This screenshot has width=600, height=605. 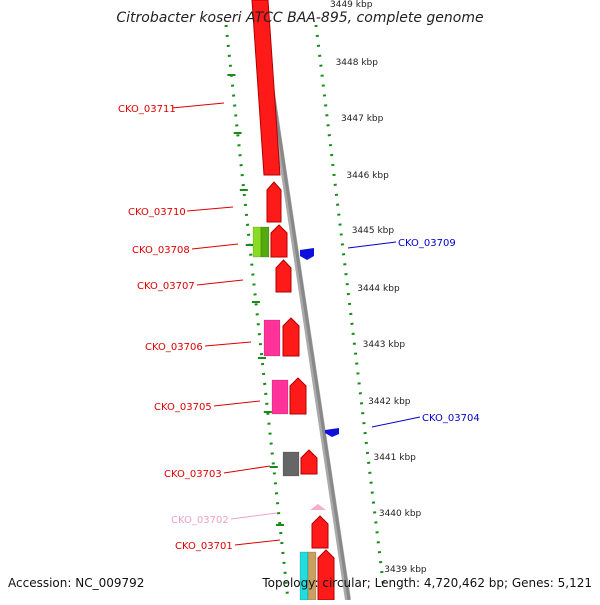 What do you see at coordinates (384, 345) in the screenshot?
I see `scale-label: 3443 kbp` at bounding box center [384, 345].